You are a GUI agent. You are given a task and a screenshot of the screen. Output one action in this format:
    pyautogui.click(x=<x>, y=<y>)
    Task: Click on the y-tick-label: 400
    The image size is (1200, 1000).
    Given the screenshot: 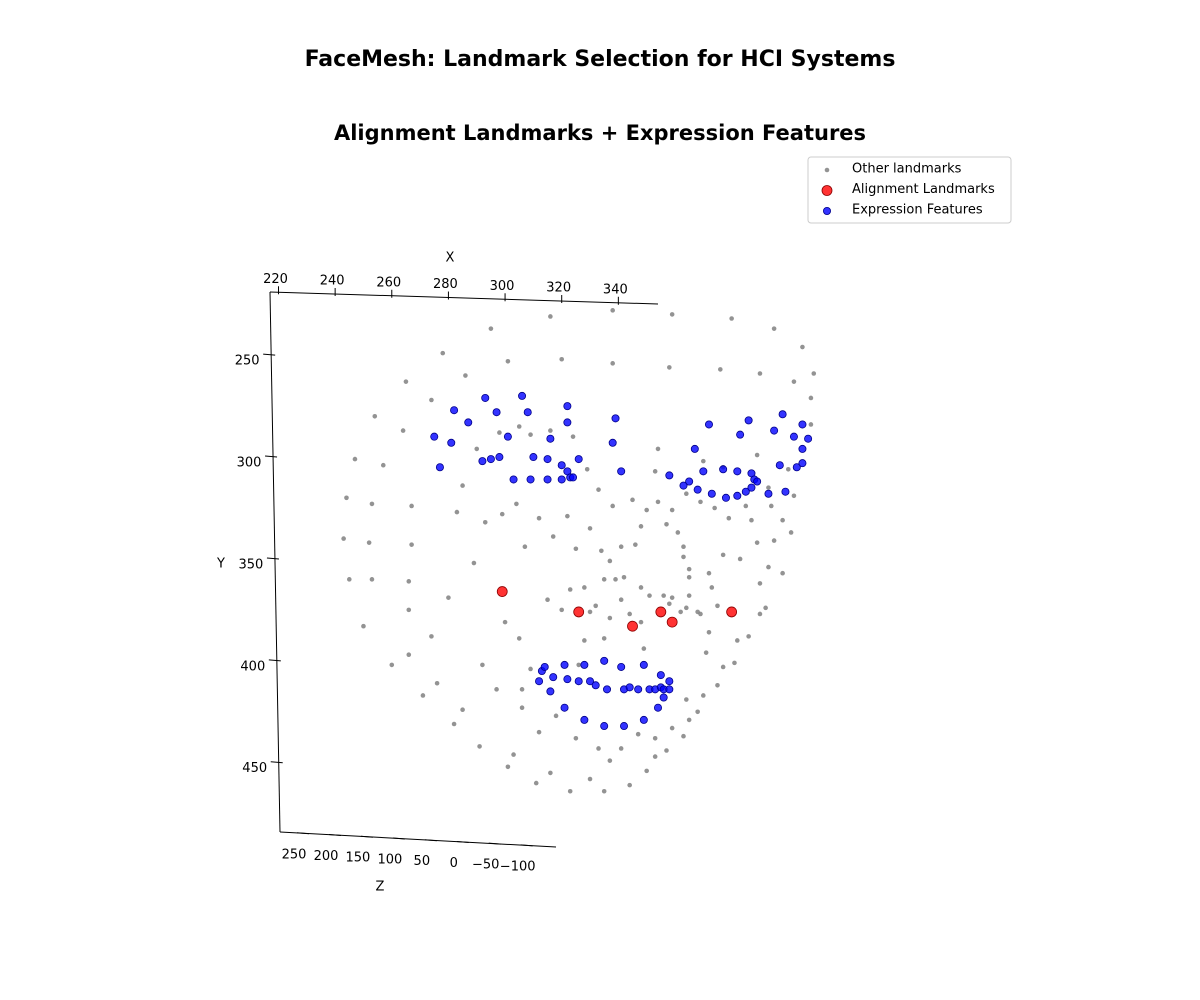 What is the action you would take?
    pyautogui.click(x=252, y=666)
    